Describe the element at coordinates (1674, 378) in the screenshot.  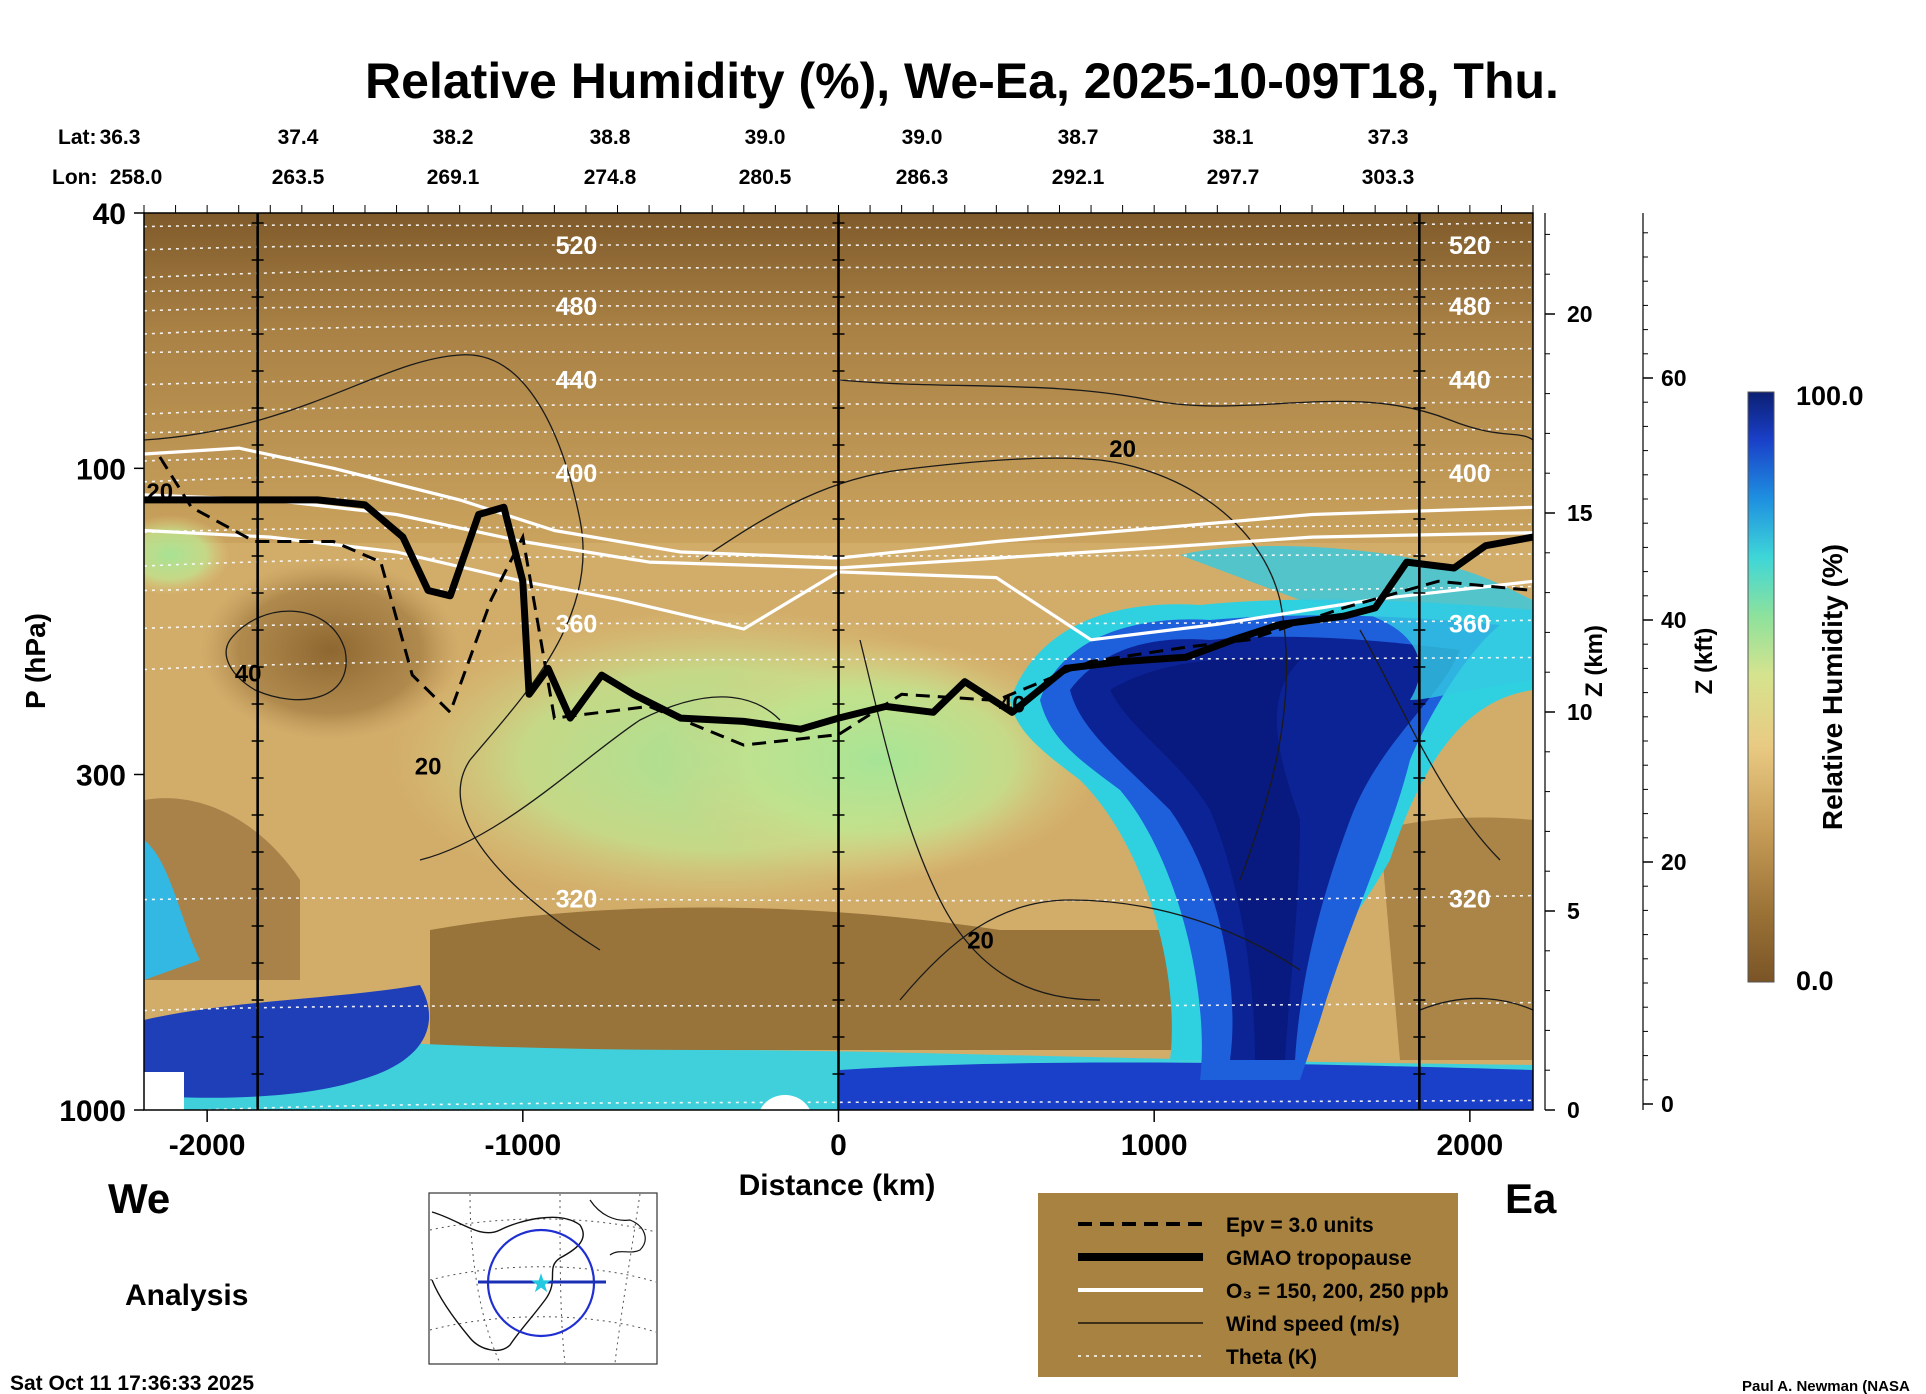
I see `z-kft-tick-label: 60` at that location.